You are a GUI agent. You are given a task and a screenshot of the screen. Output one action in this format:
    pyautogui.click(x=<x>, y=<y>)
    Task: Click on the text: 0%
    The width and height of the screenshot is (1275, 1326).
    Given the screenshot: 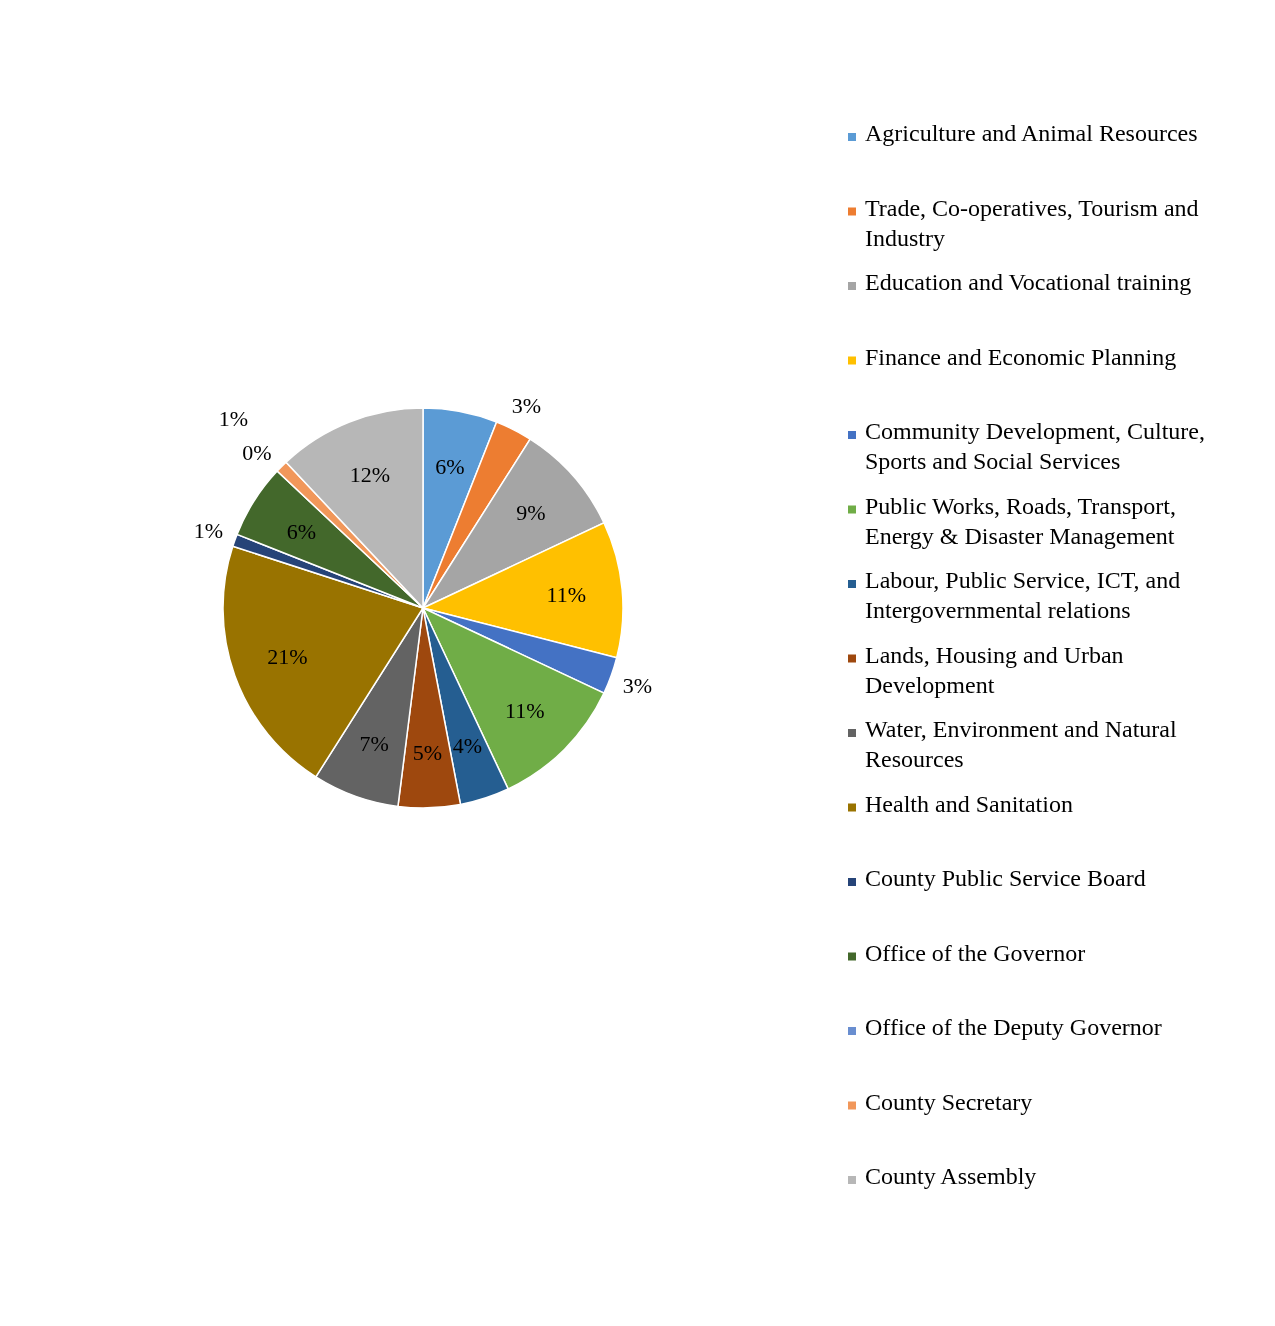 What is the action you would take?
    pyautogui.click(x=257, y=452)
    